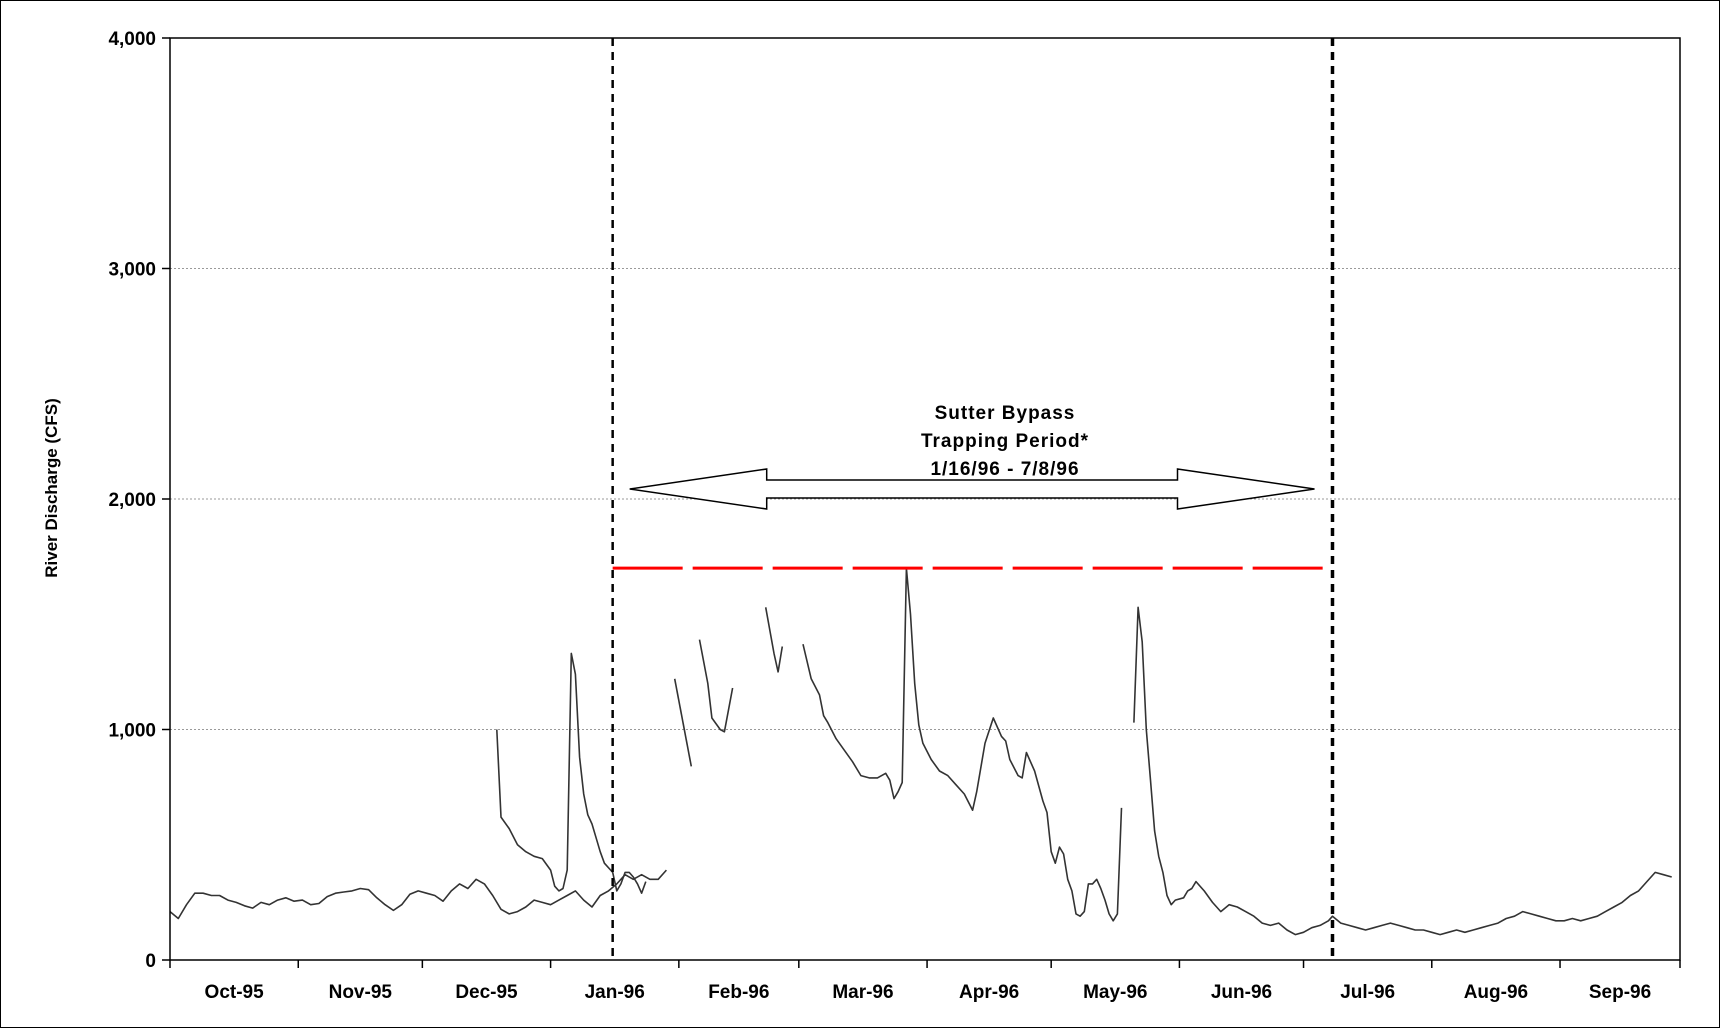  What do you see at coordinates (1005, 413) in the screenshot?
I see `annotation-line-1: Sutter Bypass` at bounding box center [1005, 413].